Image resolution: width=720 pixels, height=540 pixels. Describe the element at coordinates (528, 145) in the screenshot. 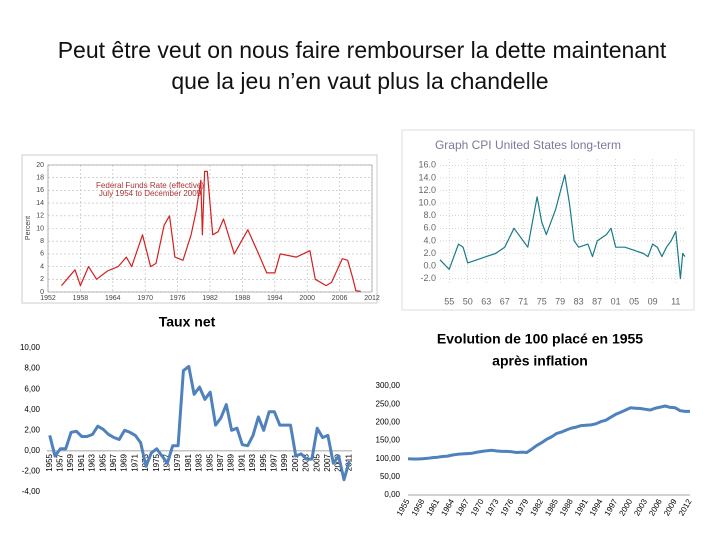

I see `chart-title: Graph CPI United States long-term` at that location.